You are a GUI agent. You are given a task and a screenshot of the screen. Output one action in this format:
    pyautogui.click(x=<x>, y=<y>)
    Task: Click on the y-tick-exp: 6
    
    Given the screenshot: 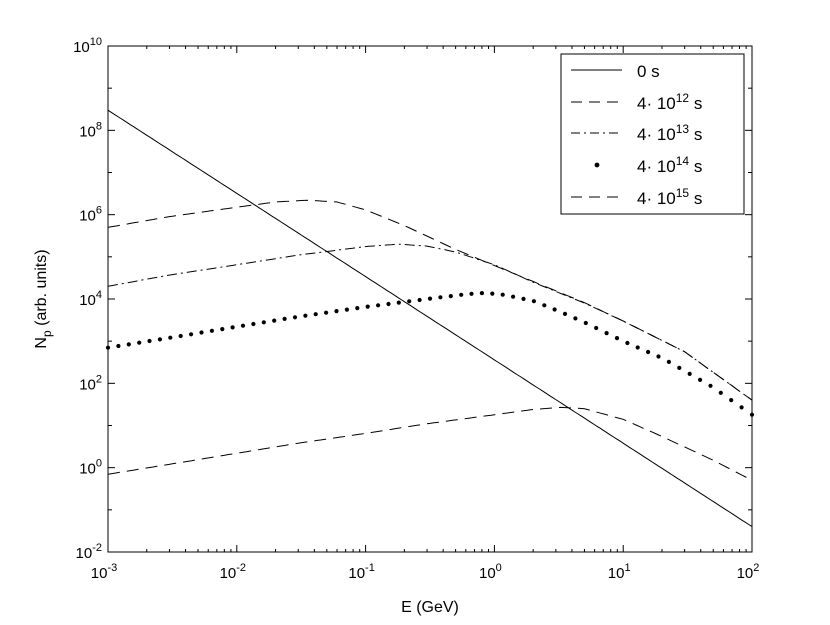 What is the action you would take?
    pyautogui.click(x=99, y=211)
    